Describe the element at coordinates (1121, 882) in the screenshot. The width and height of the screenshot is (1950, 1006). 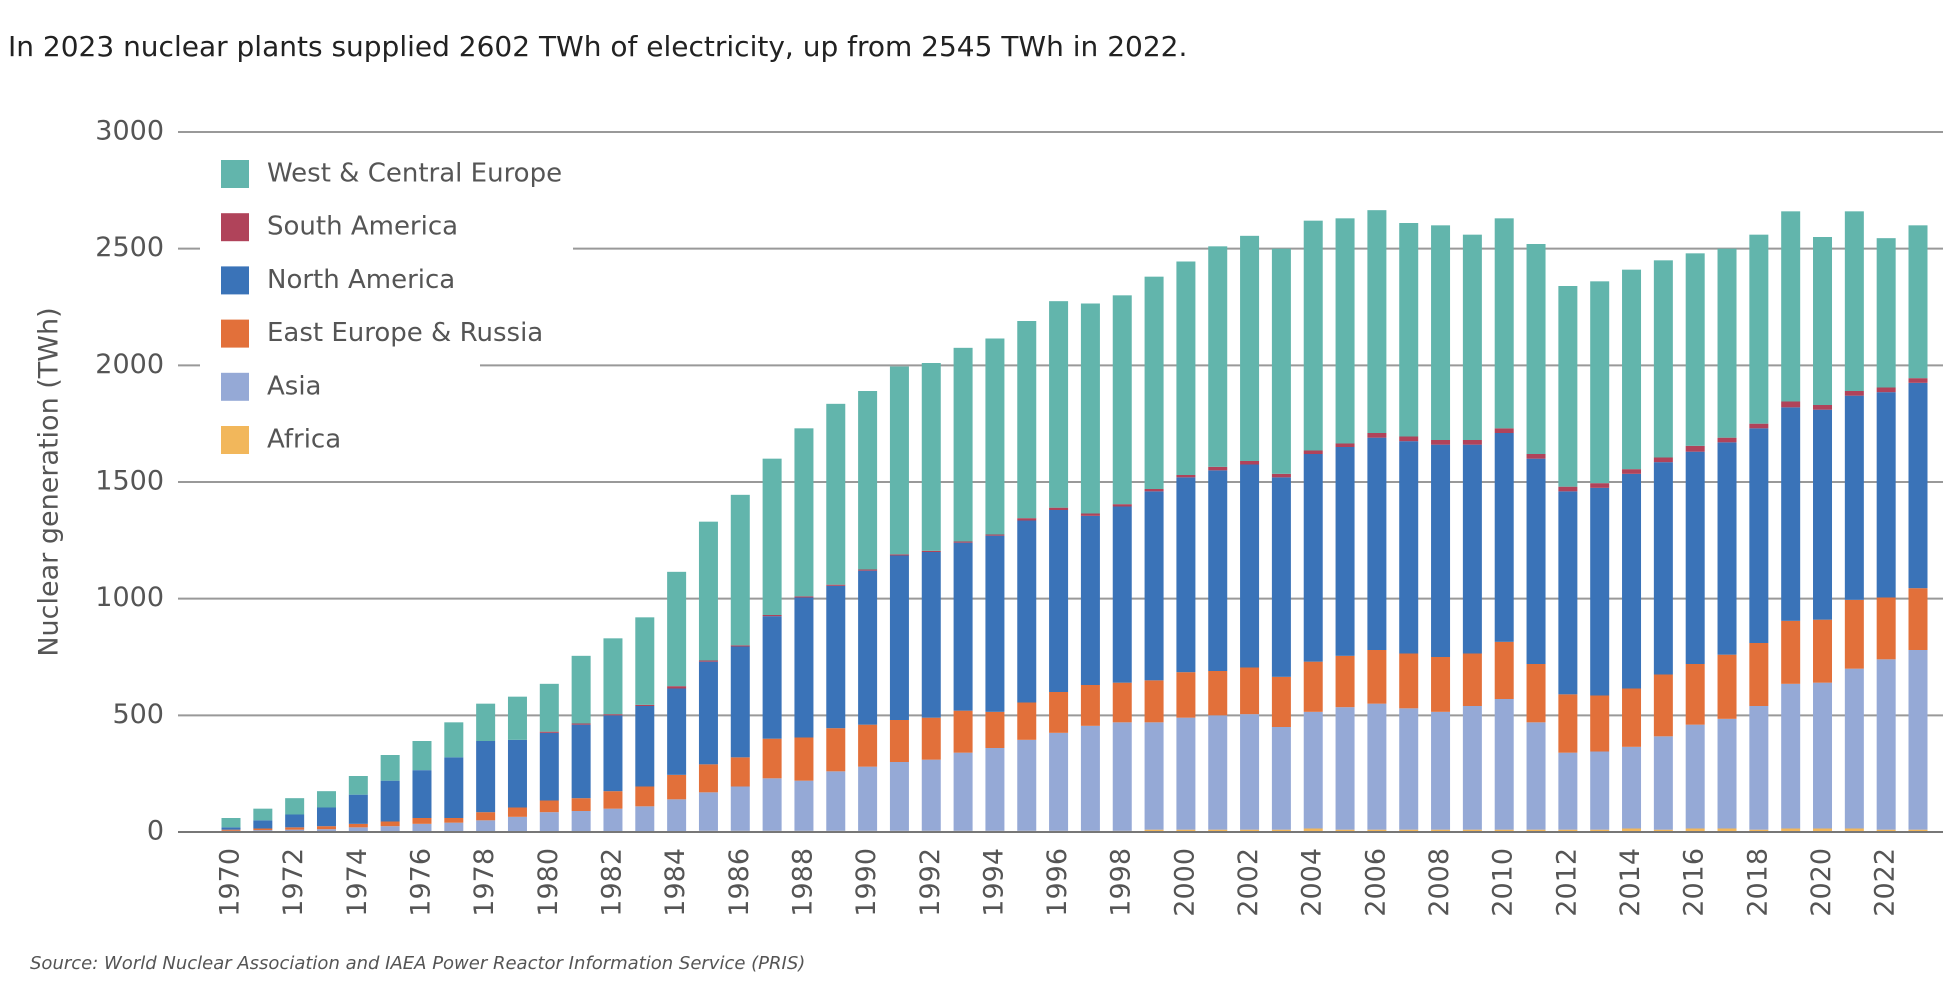
I see `x-tick-label: 1998` at that location.